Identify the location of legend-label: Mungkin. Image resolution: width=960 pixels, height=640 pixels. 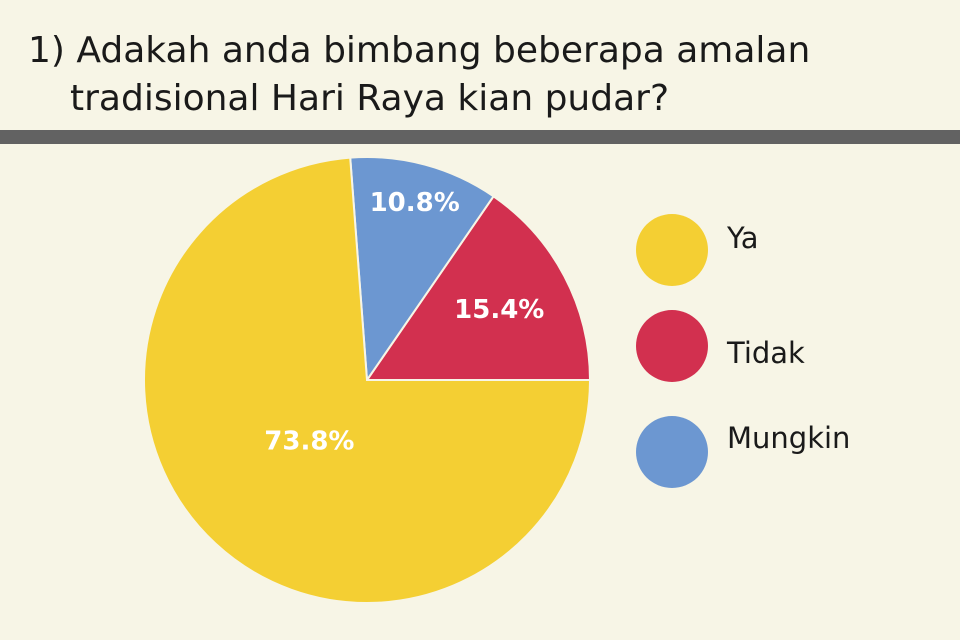
(788, 438).